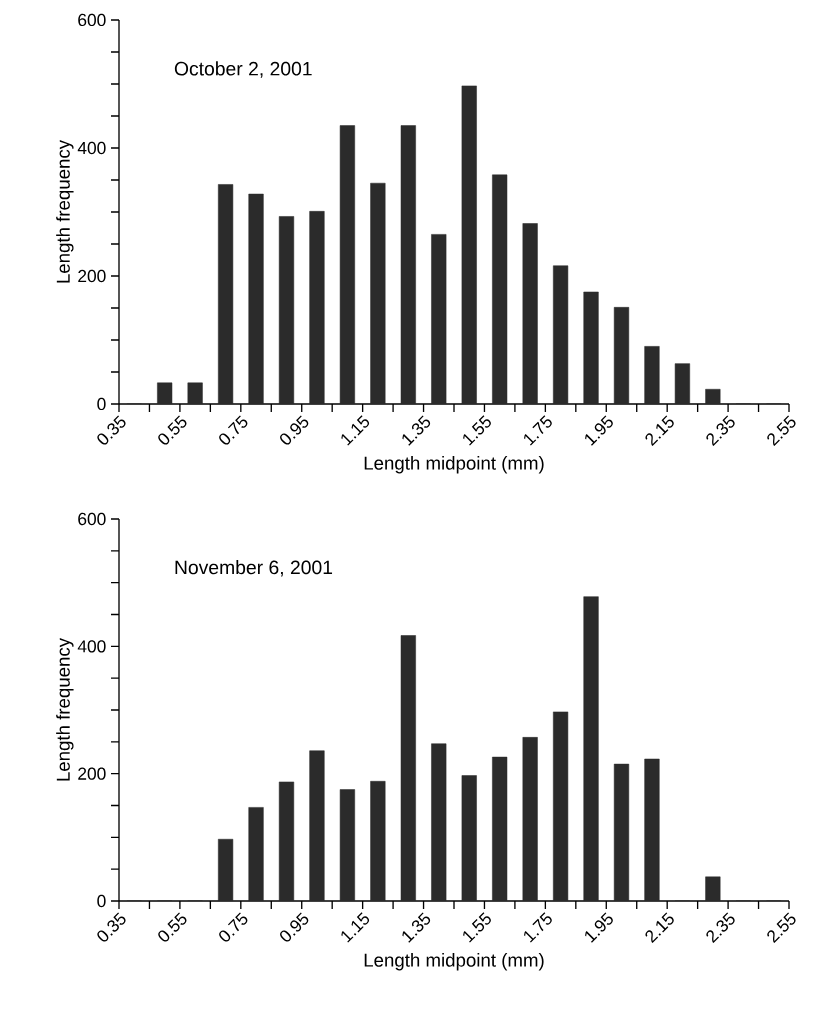  Describe the element at coordinates (254, 568) in the screenshot. I see `text: November 6, 2001` at that location.